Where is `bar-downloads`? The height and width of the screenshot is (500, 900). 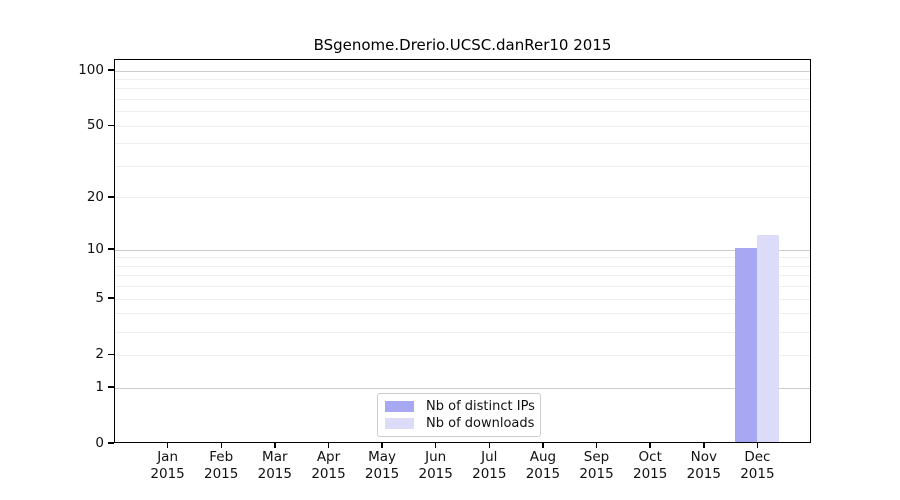
bar-downloads is located at coordinates (767, 338).